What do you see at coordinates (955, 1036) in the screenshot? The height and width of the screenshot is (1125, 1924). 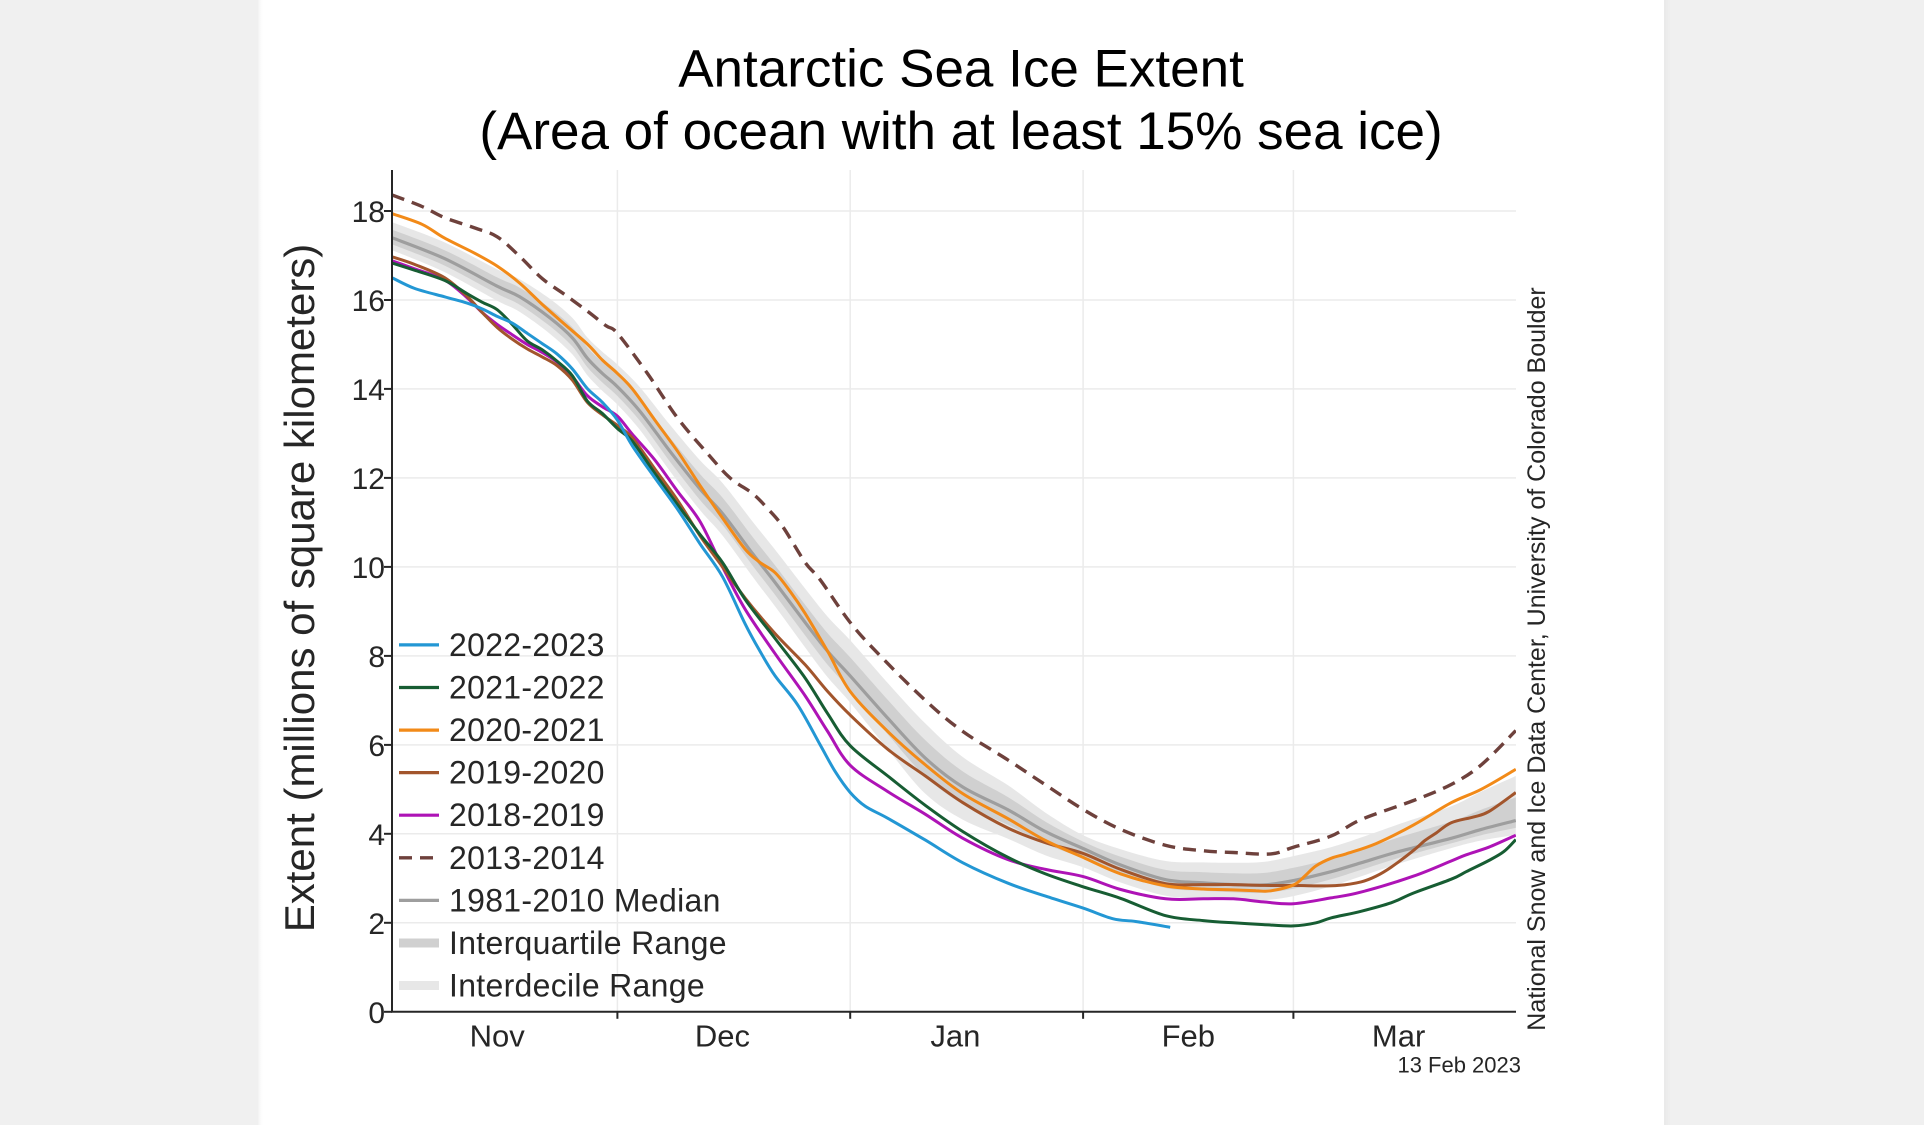 I see `svg-text: Jan` at bounding box center [955, 1036].